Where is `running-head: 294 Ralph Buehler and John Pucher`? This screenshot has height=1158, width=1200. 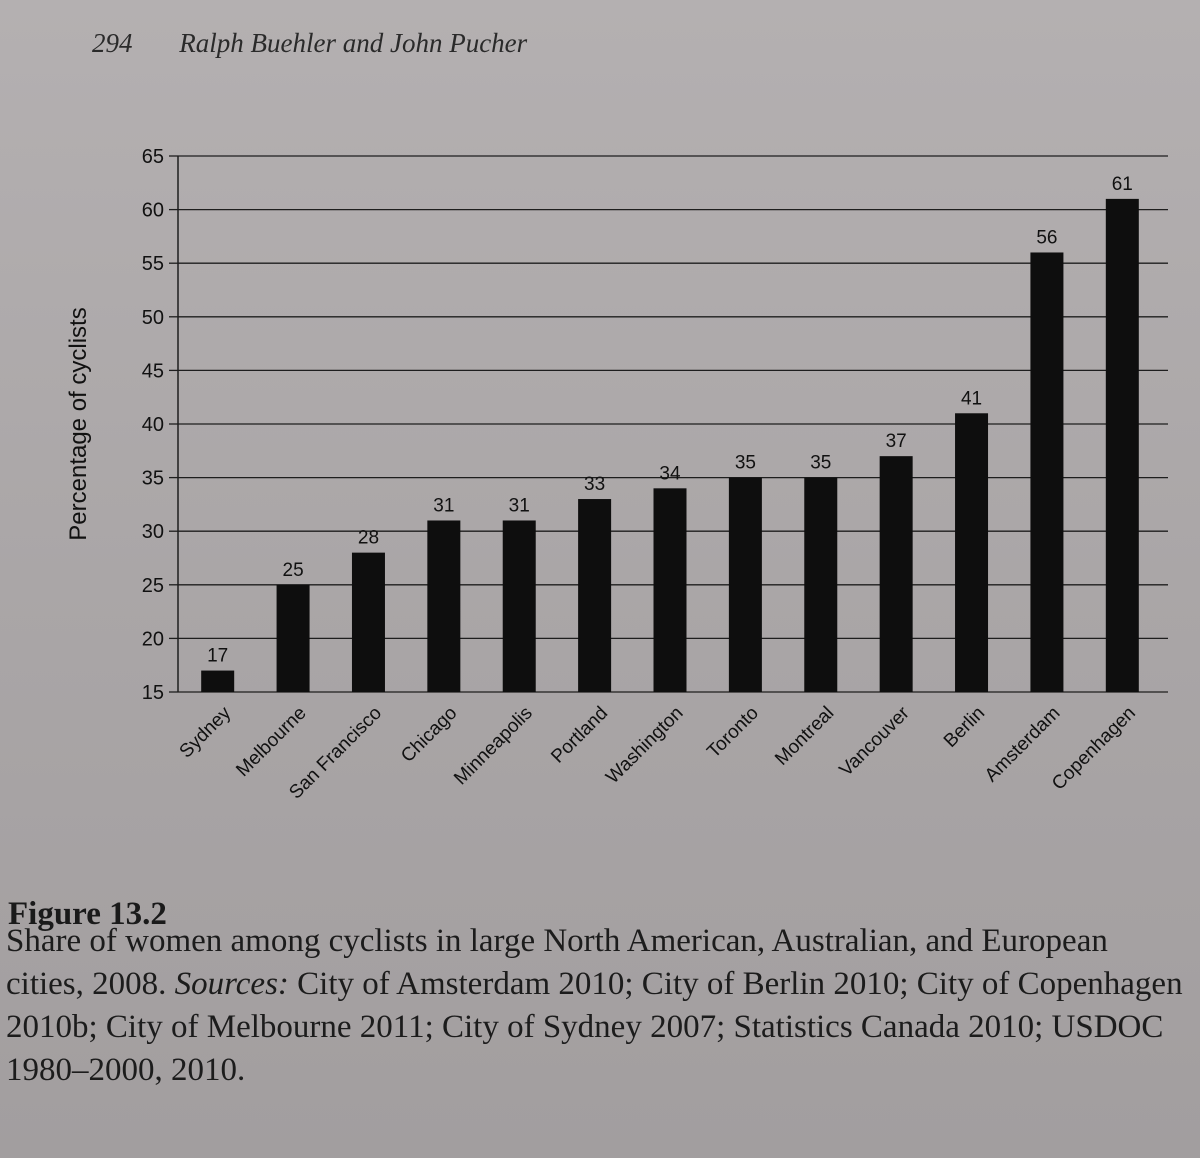
running-head: 294 Ralph Buehler and John Pucher is located at coordinates (309, 43).